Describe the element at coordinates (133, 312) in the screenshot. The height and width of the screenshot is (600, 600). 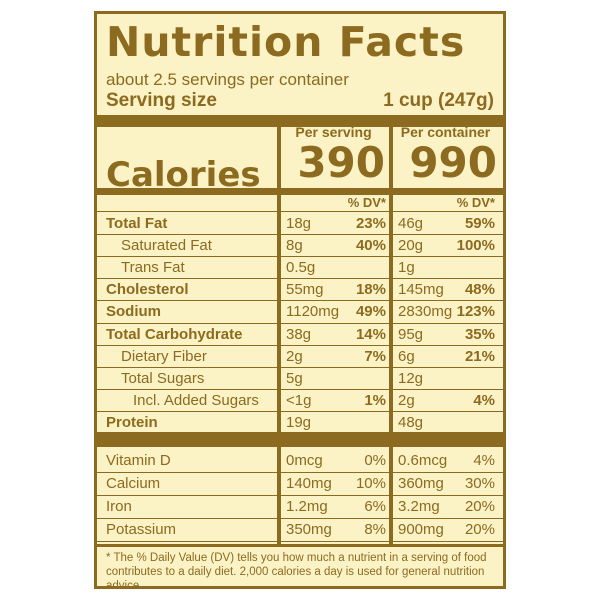
I see `nutrient-name: Sodium` at that location.